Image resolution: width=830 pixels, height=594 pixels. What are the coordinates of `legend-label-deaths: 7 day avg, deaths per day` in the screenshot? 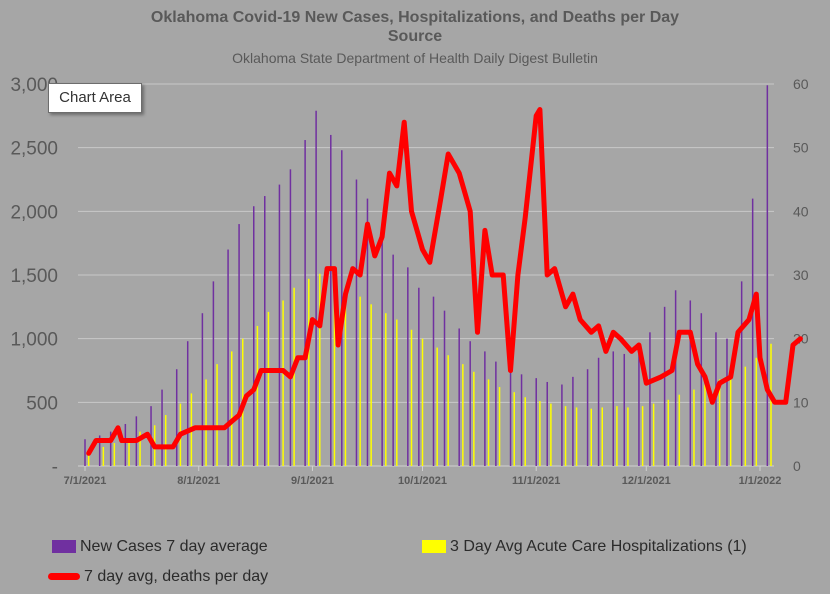 It's located at (176, 576).